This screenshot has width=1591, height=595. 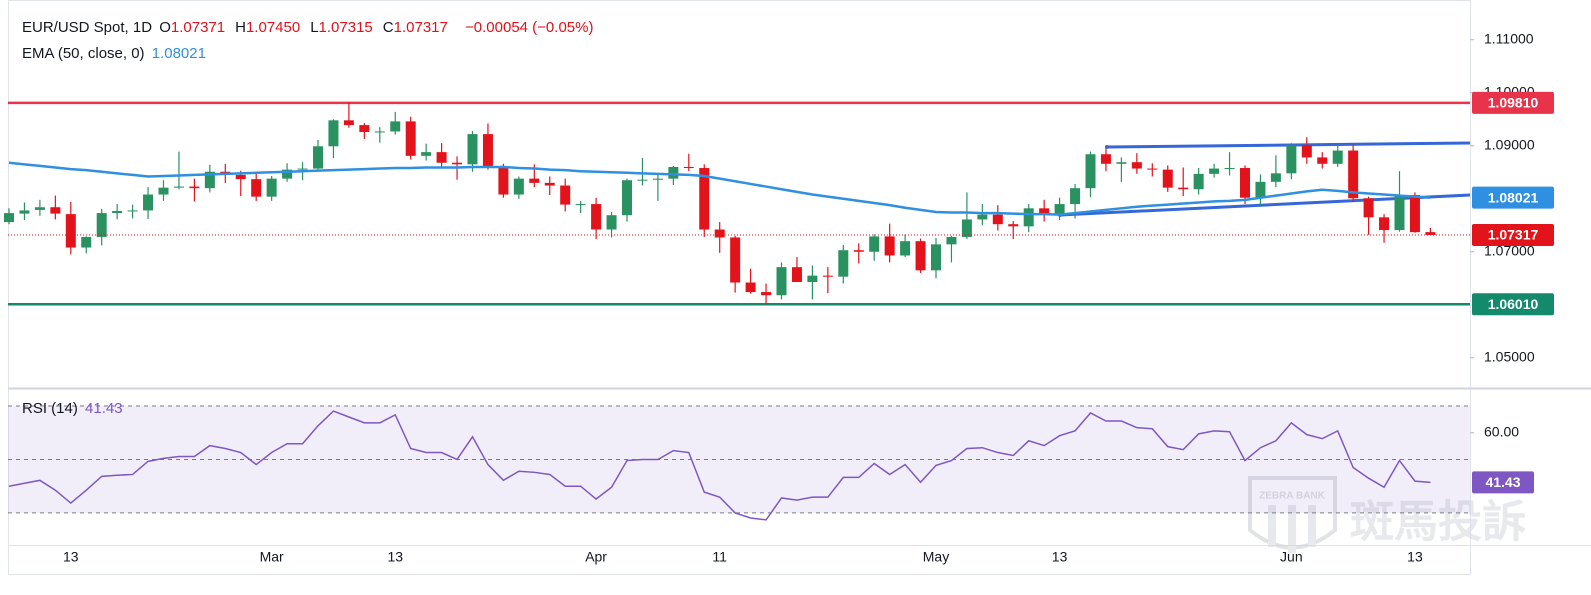 I want to click on watermark-text: 斑馬投訴, so click(x=1438, y=522).